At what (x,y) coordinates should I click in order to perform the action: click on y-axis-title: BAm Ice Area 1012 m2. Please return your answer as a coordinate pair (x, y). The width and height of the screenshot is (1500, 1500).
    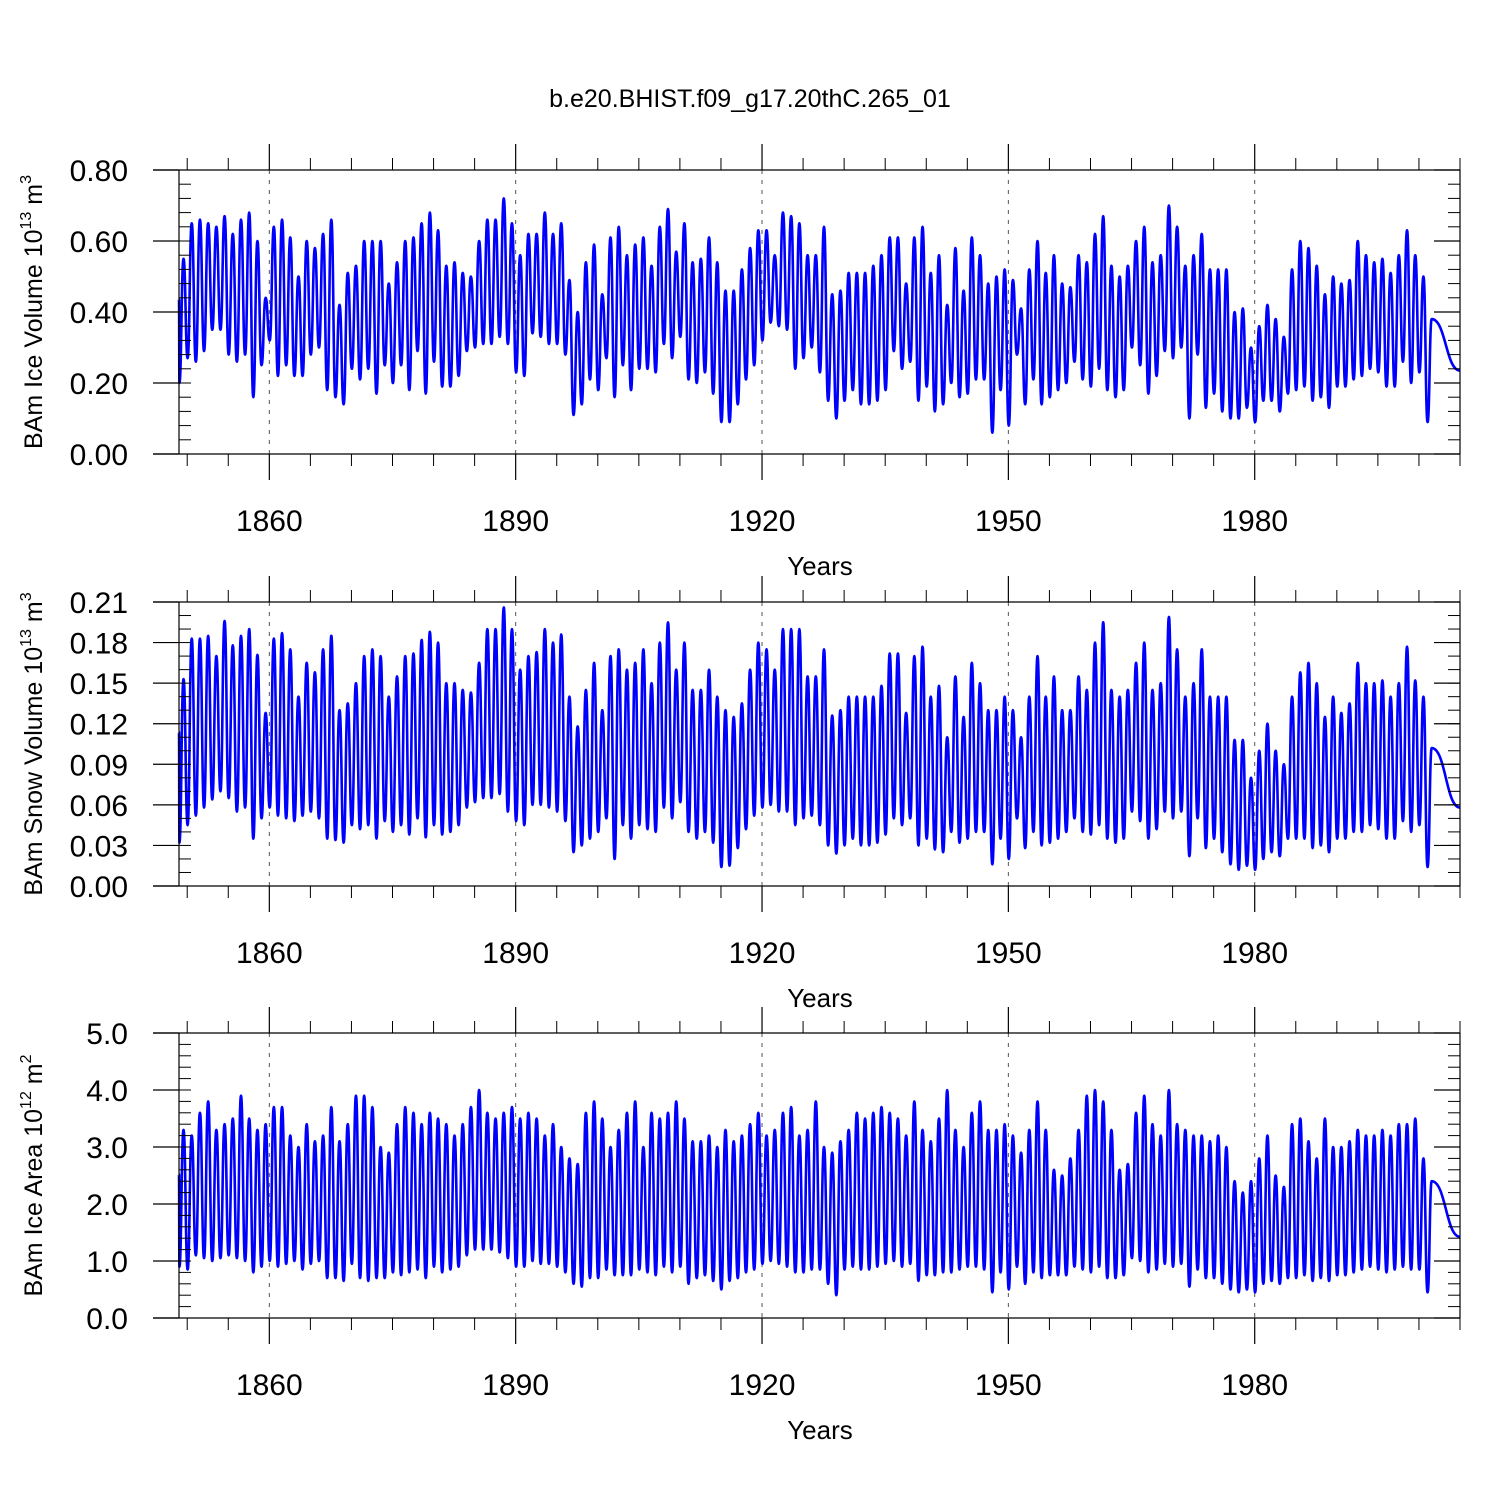
    Looking at the image, I should click on (33, 1175).